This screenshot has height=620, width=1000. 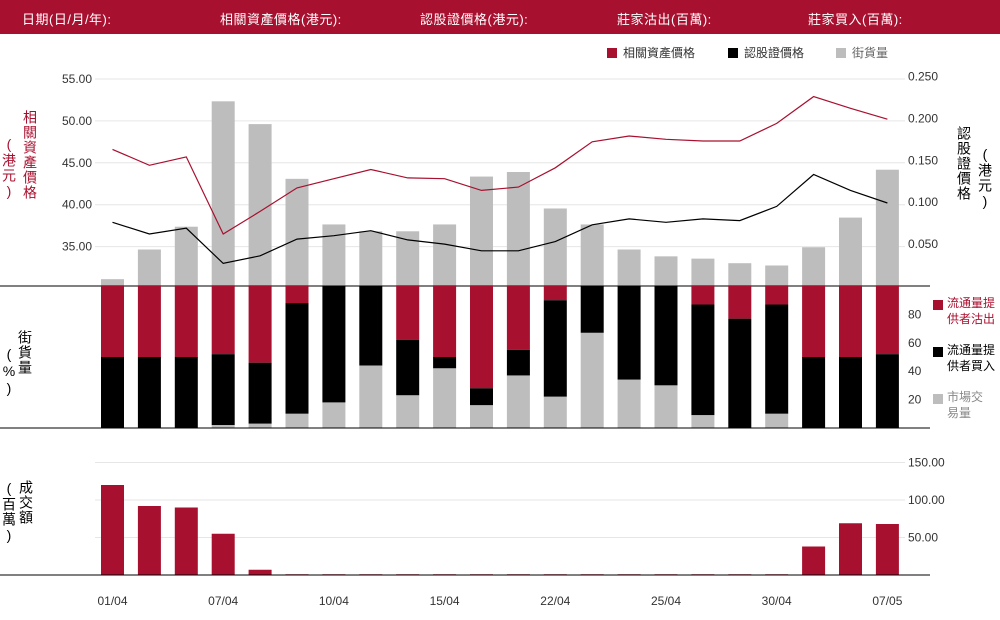 I want to click on price-right-tick: 0.150, so click(x=923, y=160).